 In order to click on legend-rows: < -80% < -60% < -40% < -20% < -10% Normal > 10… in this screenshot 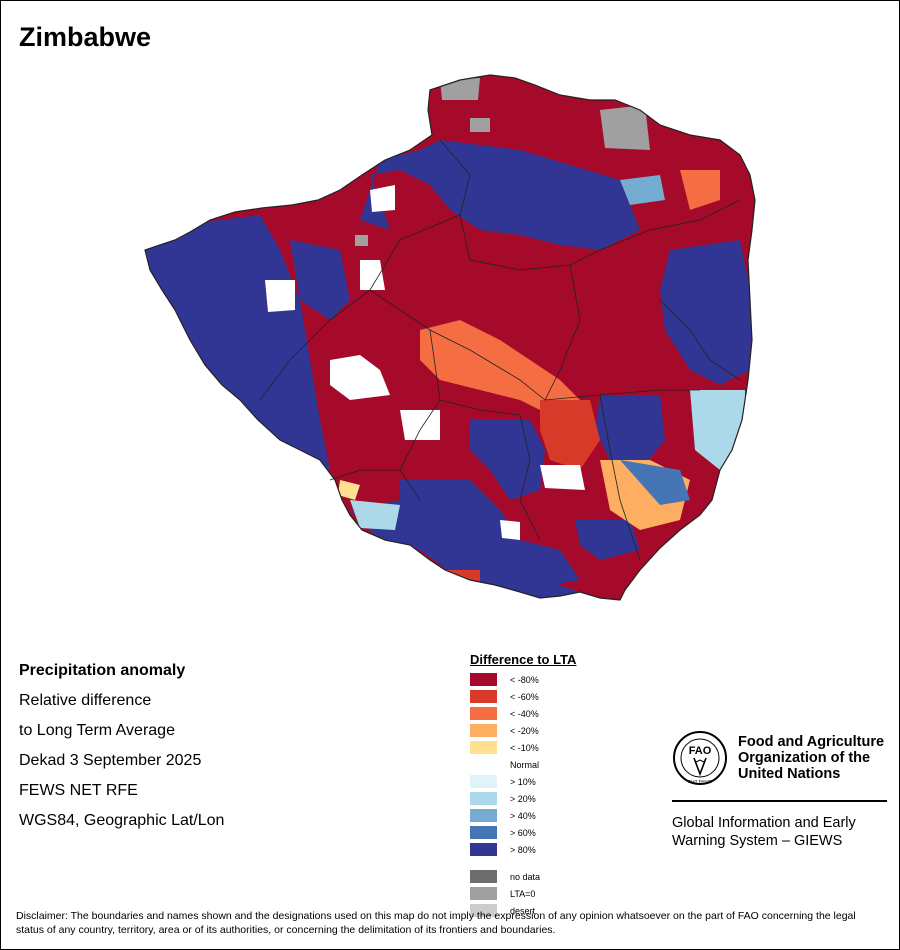, I will do `click(523, 764)`.